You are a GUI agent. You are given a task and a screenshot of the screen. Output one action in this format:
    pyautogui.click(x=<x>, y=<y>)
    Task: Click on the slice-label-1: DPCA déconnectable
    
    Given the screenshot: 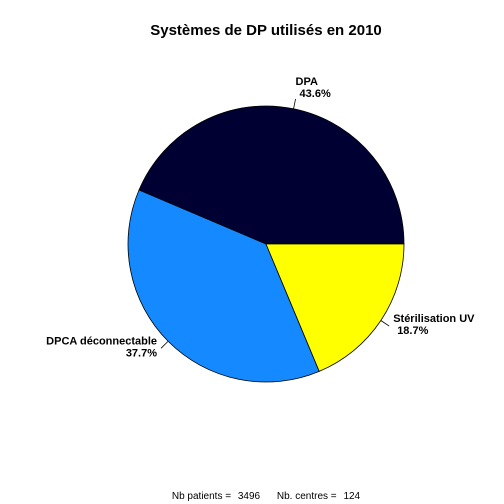 What is the action you would take?
    pyautogui.click(x=101, y=341)
    